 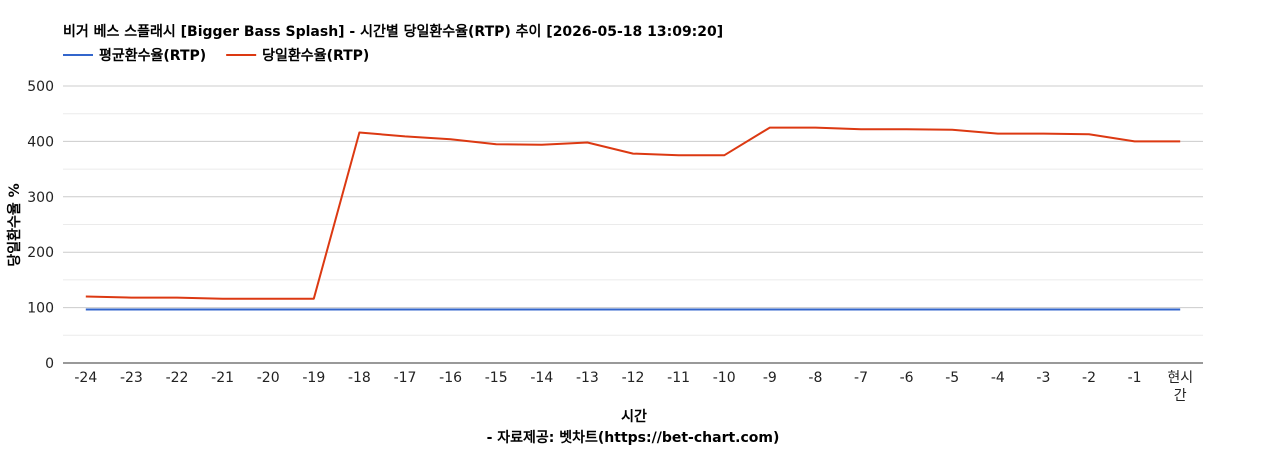 What do you see at coordinates (634, 416) in the screenshot?
I see `x-axis-title: 시간` at bounding box center [634, 416].